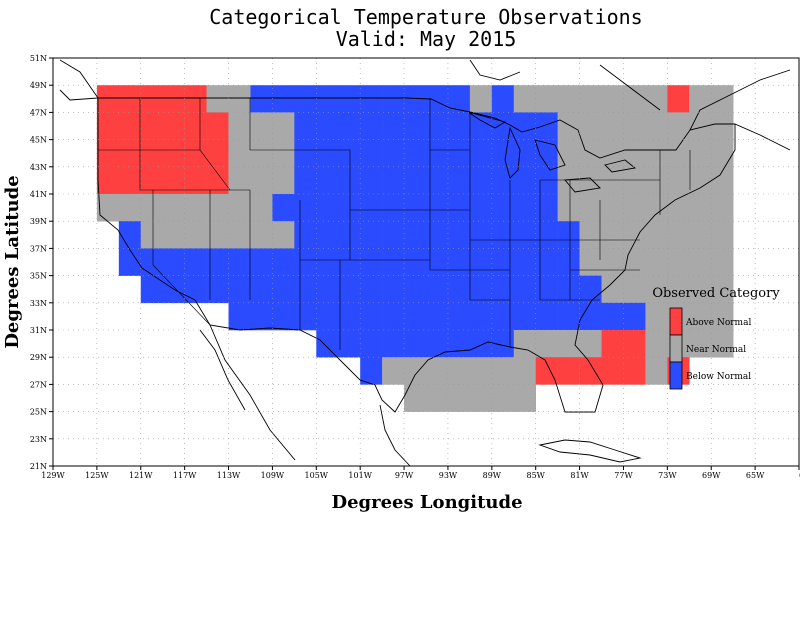 This screenshot has height=618, width=800. What do you see at coordinates (38, 248) in the screenshot?
I see `y-tick-label: 37N` at bounding box center [38, 248].